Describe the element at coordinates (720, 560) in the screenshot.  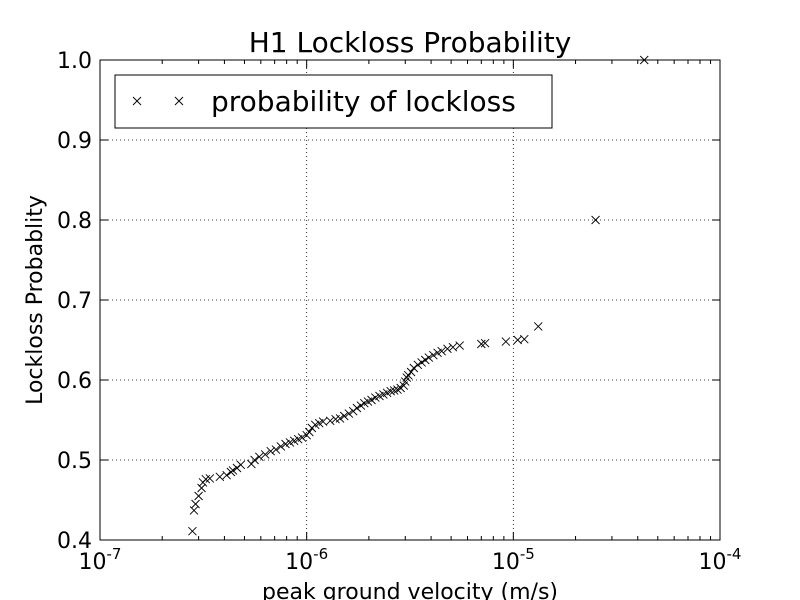
I see `x-tick-label: 10⁻⁴` at that location.